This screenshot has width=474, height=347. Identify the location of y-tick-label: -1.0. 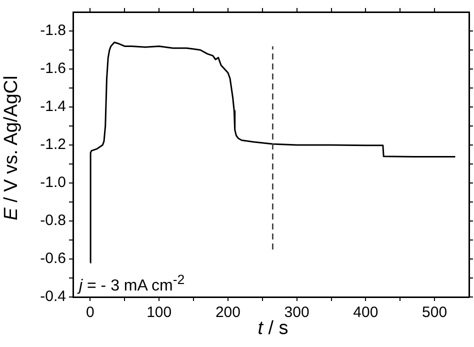
(53, 183).